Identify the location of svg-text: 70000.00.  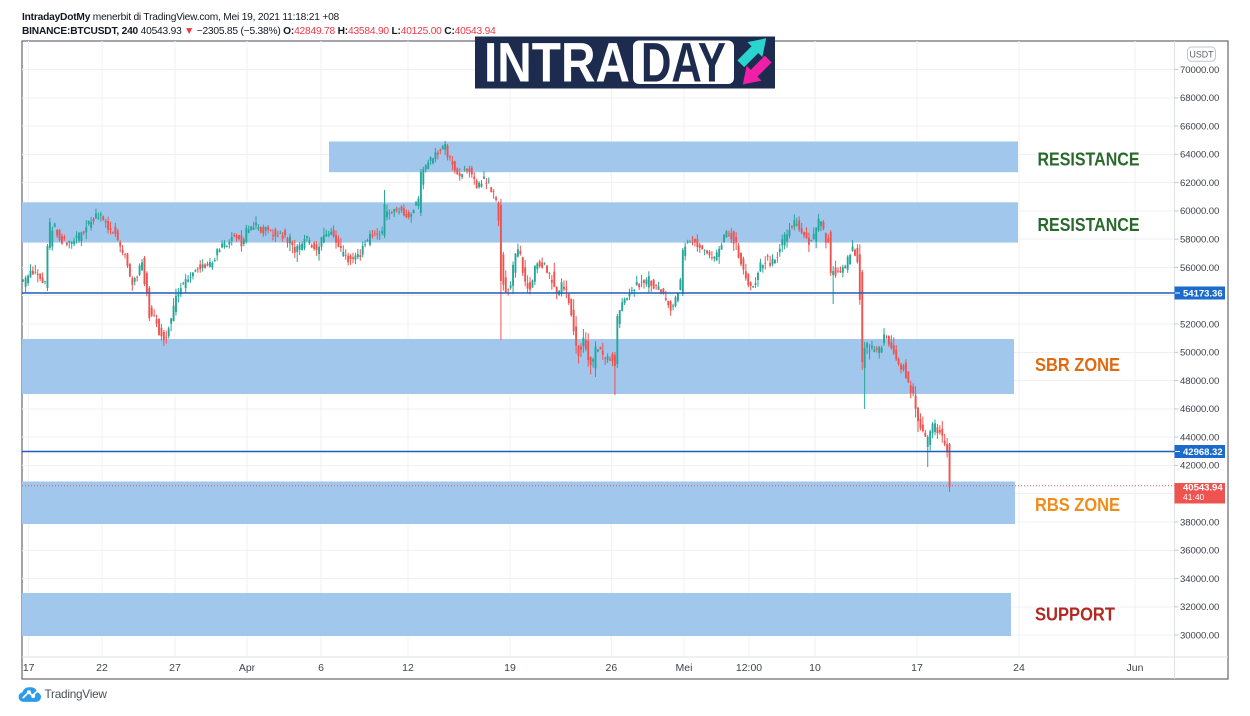
(1199, 70).